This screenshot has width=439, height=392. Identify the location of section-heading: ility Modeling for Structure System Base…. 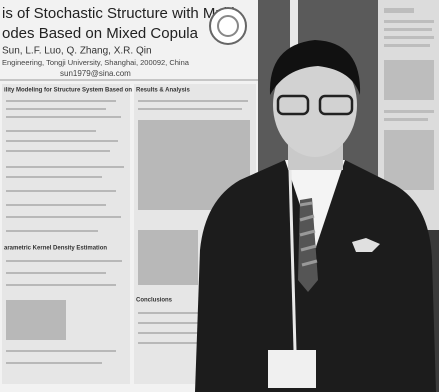
(68, 91).